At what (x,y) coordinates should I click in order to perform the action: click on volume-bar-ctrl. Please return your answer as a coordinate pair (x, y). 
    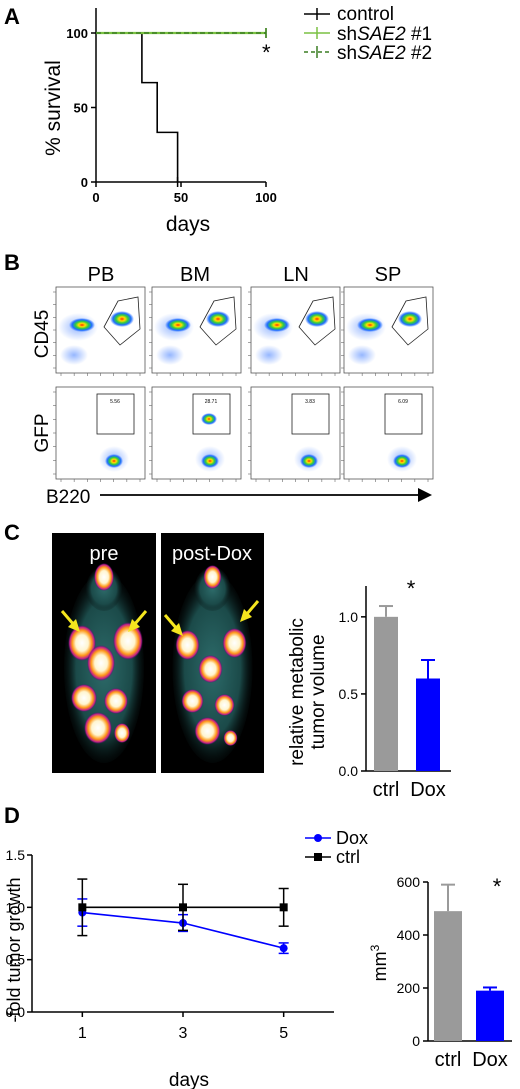
    Looking at the image, I should click on (448, 976).